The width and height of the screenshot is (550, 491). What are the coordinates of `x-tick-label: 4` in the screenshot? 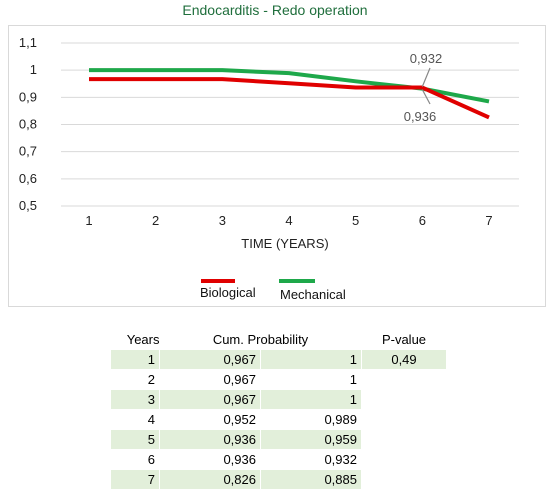 It's located at (288, 220).